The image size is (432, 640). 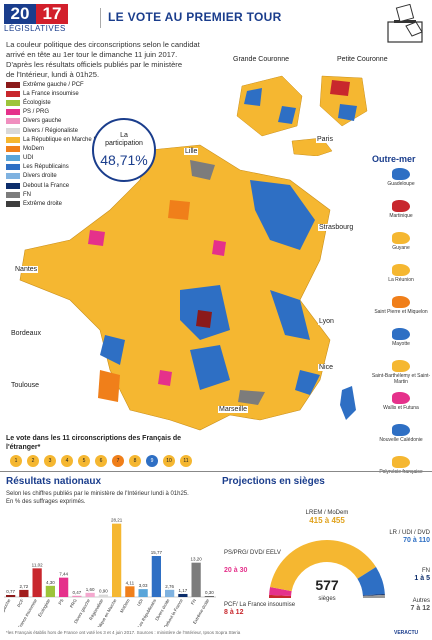 What do you see at coordinates (394, 159) in the screenshot?
I see `outremer-title: Outre-mer` at bounding box center [394, 159].